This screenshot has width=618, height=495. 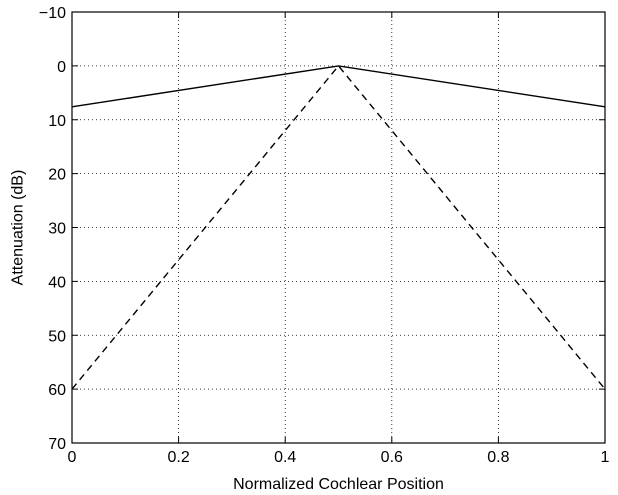 I want to click on y-tick-label: −10, so click(x=52, y=13).